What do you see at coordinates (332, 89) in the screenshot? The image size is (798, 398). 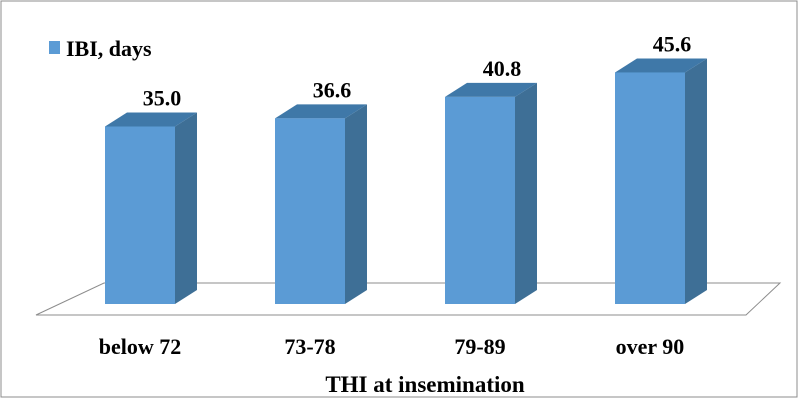 I see `data-label: 36.6` at bounding box center [332, 89].